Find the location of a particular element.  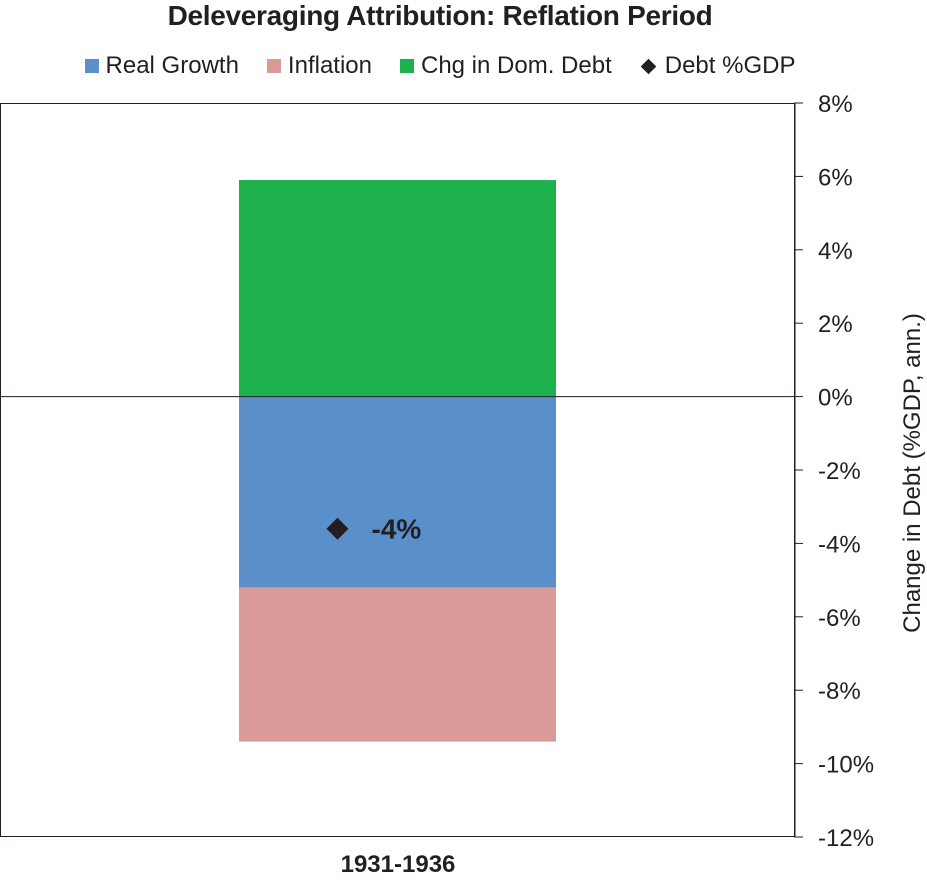

y-tick-label: -12% is located at coordinates (846, 838).